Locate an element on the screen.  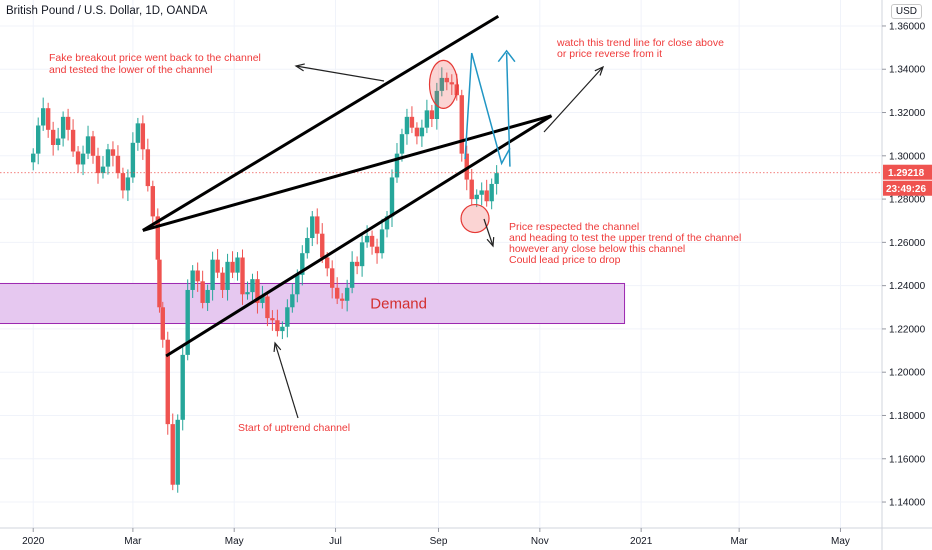
annotation-text: or price reverse from it is located at coordinates (609, 54).